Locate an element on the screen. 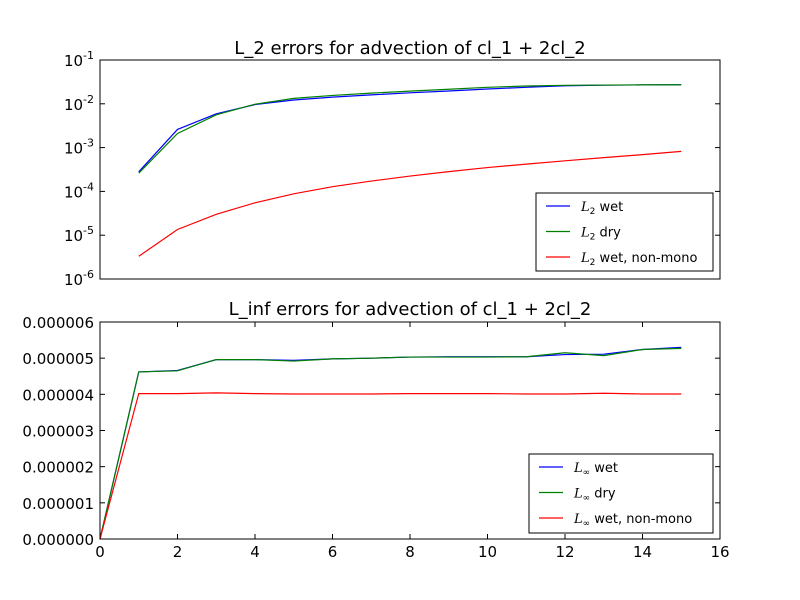 This screenshot has height=600, width=800. l2-ytick-label: 10⁻⁵ is located at coordinates (79, 234).